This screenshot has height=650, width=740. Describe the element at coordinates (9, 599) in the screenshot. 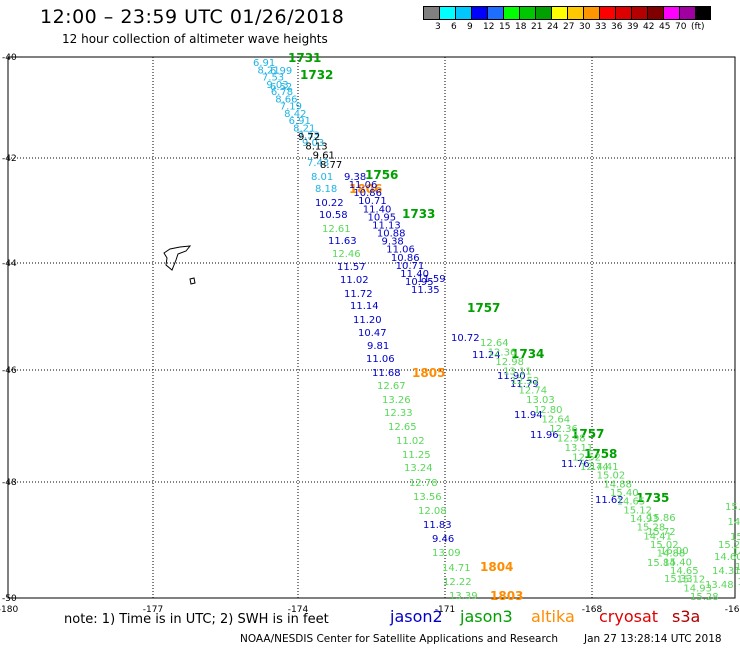

I see `lat-tick-label: -50` at that location.